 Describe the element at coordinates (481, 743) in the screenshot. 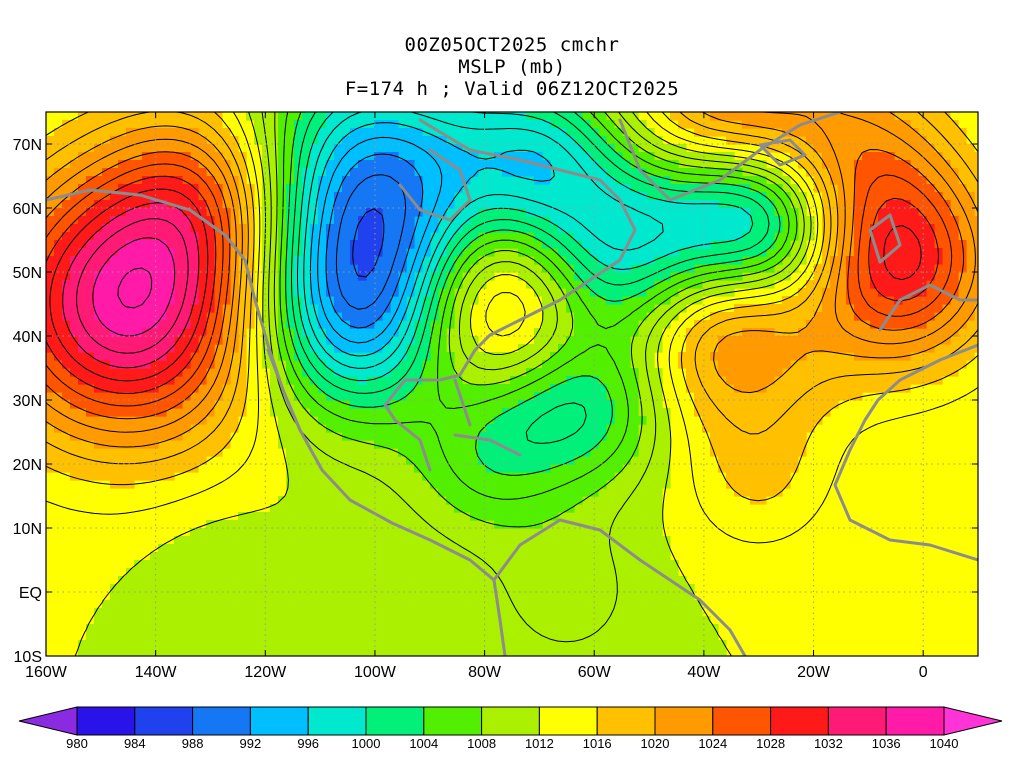

I see `colorbar-label: 1008` at that location.